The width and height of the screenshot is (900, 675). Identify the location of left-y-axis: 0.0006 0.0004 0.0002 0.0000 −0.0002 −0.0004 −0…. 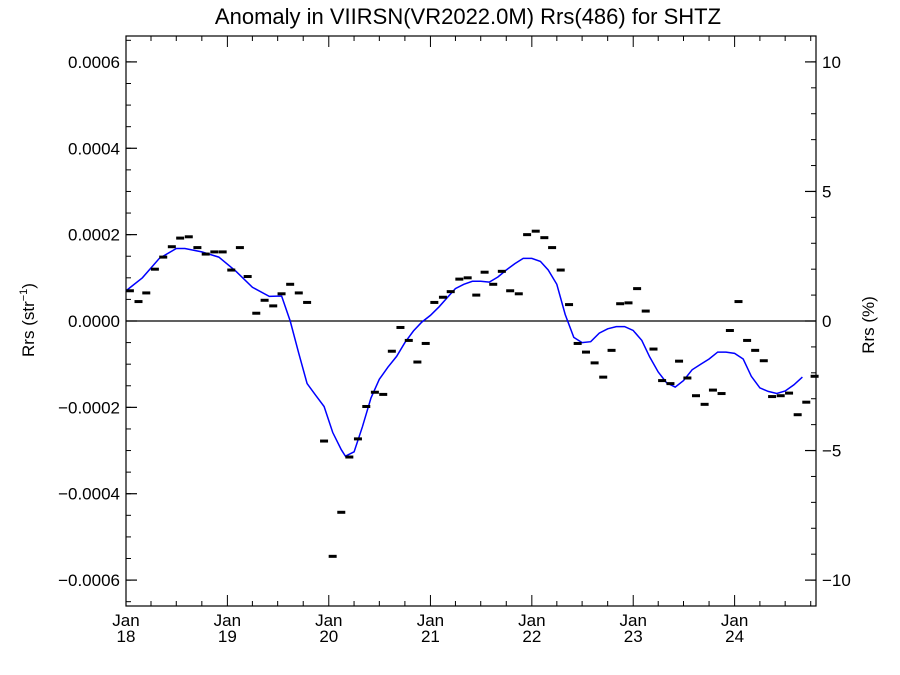
(97, 321).